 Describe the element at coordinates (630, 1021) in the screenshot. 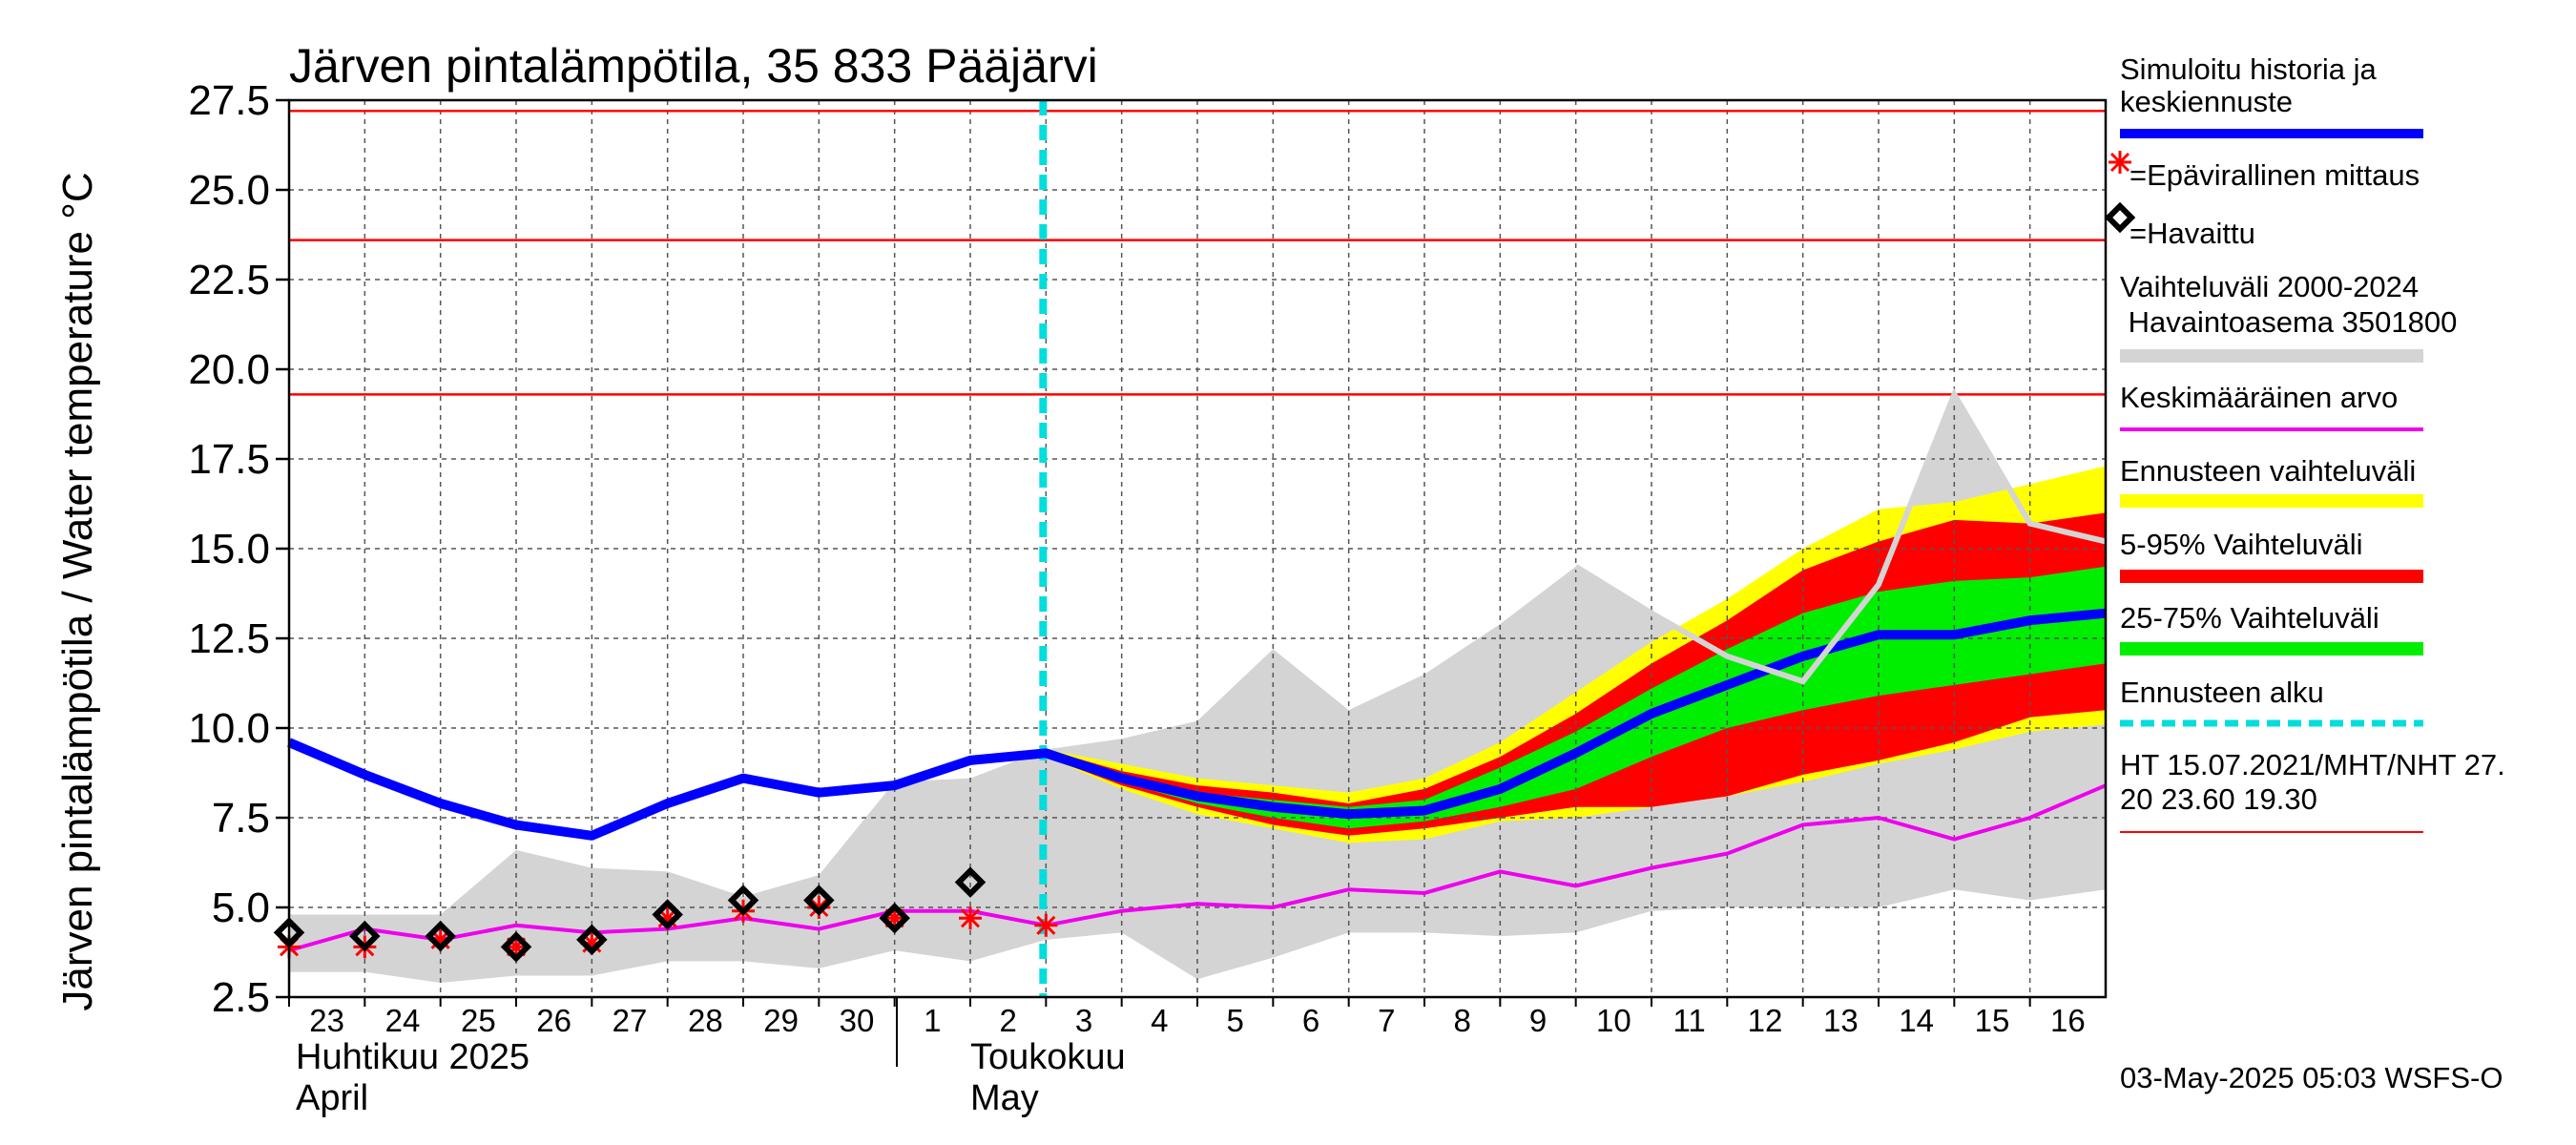

I see `x-tick-label: 27` at that location.